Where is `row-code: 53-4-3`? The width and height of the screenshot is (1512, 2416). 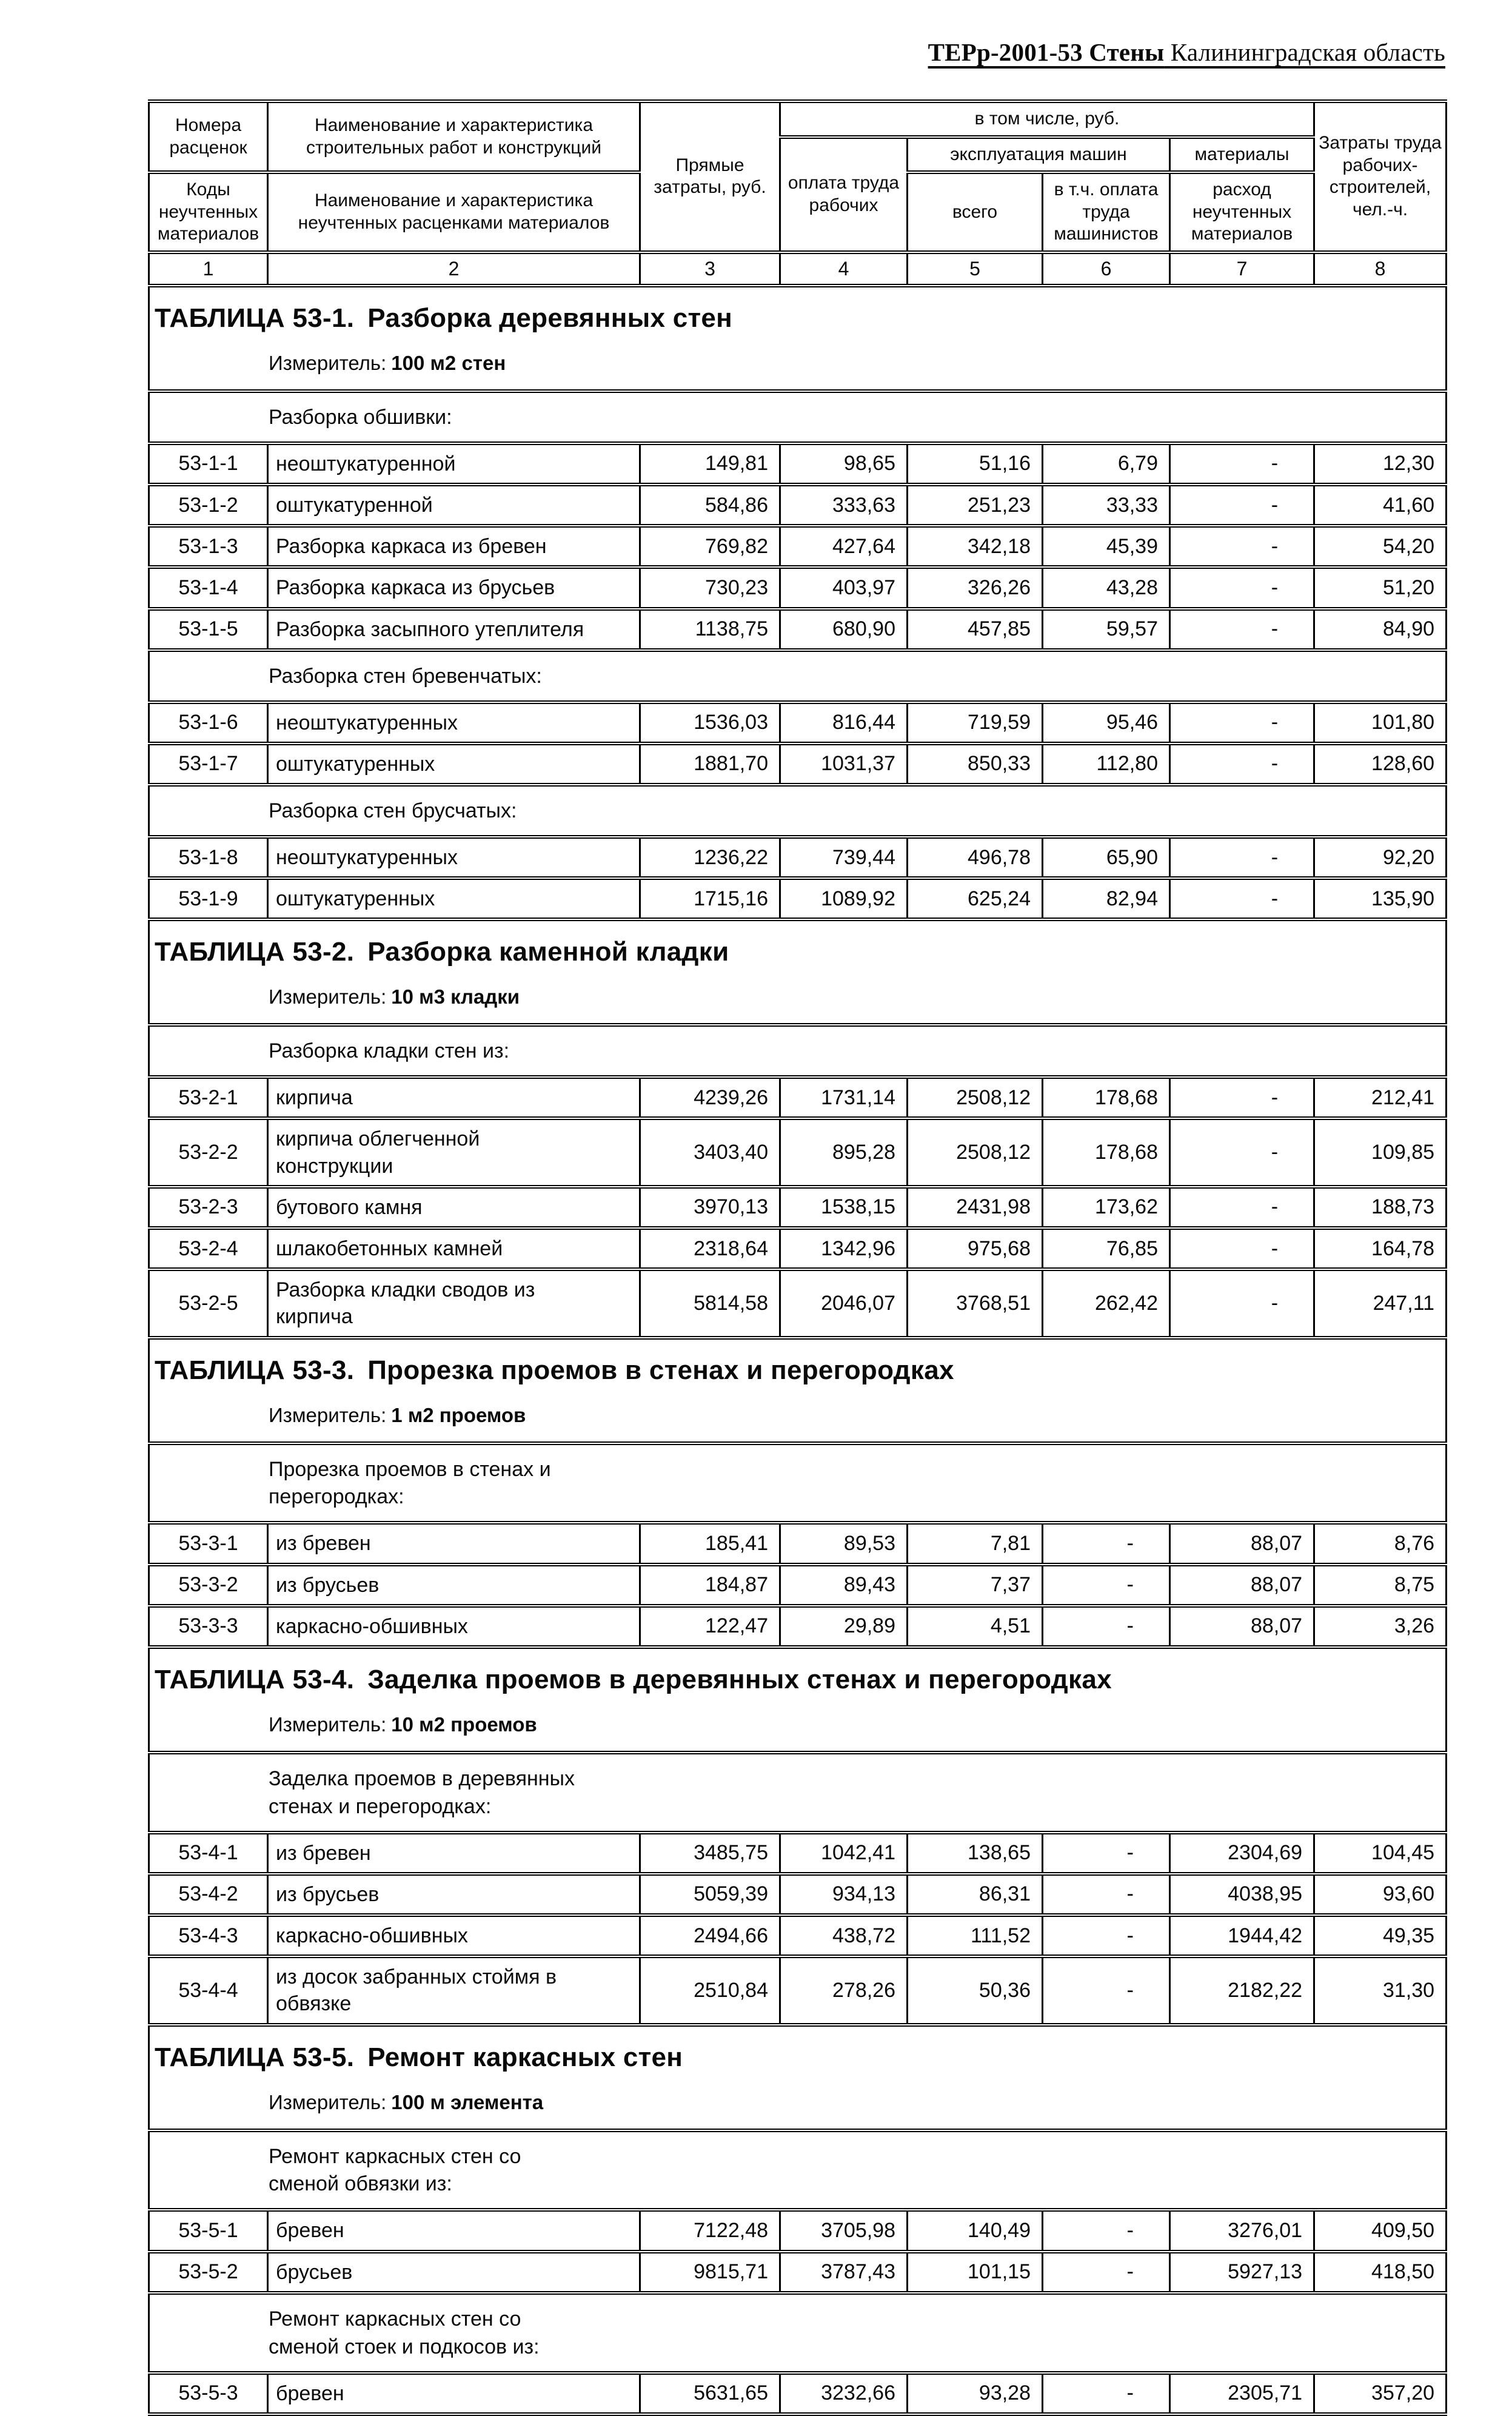 row-code: 53-4-3 is located at coordinates (208, 1936).